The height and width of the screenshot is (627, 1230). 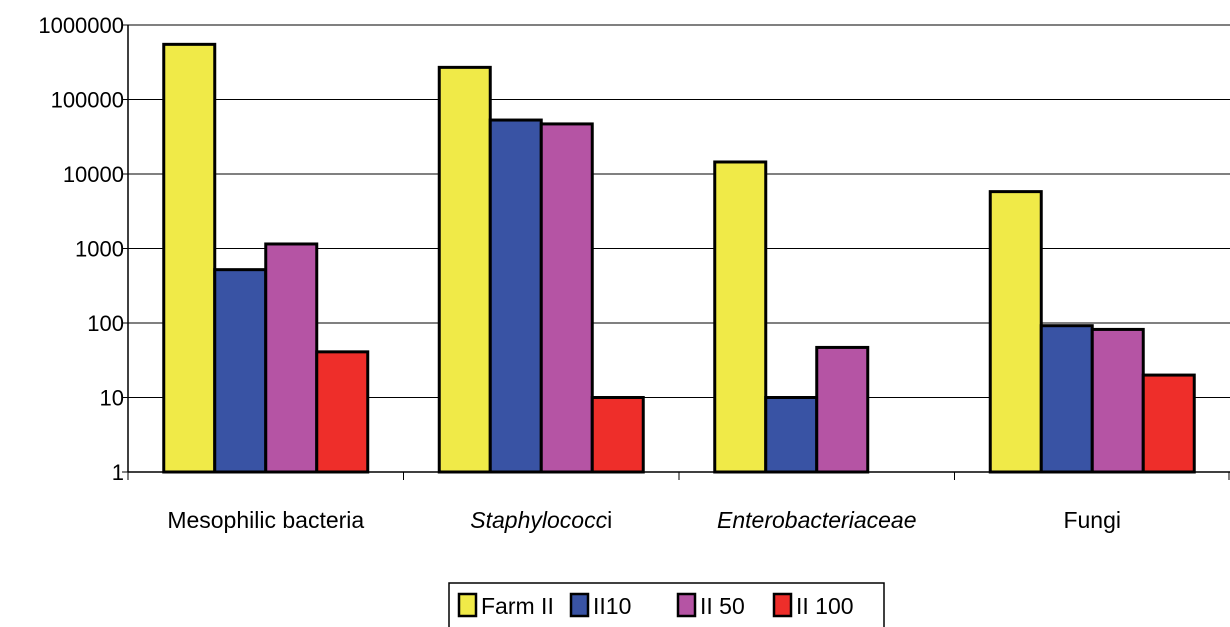 What do you see at coordinates (81, 25) in the screenshot?
I see `y-tick-label: 1000000` at bounding box center [81, 25].